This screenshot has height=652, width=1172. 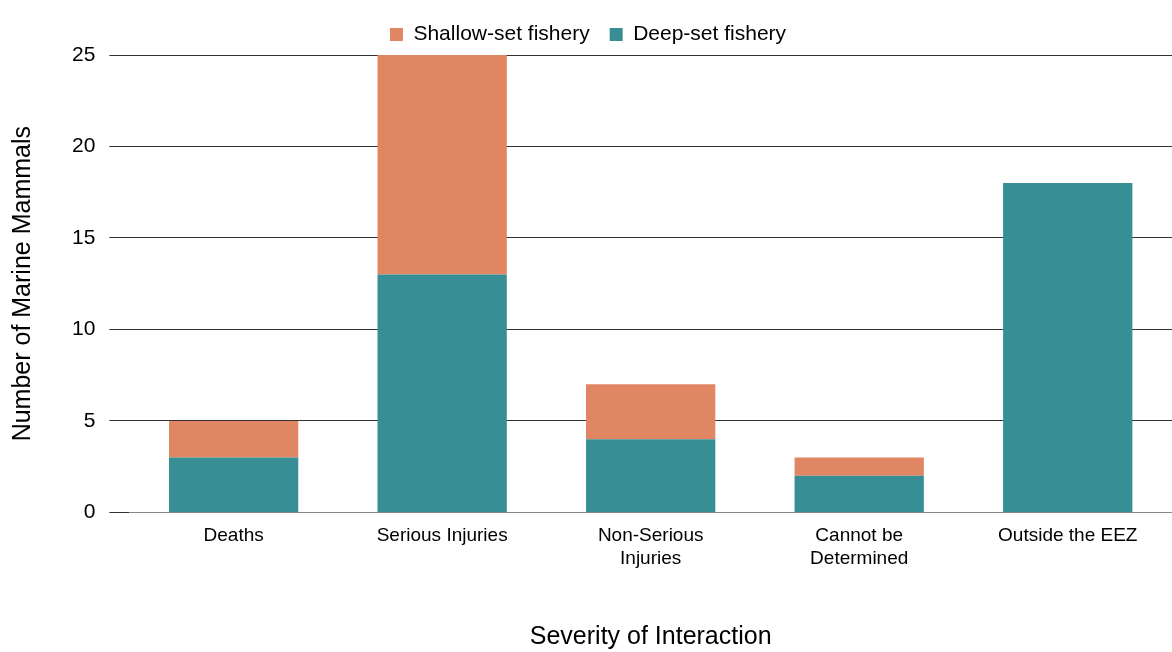 I want to click on y-axis-title: Number of Marine Mammals, so click(x=20, y=284).